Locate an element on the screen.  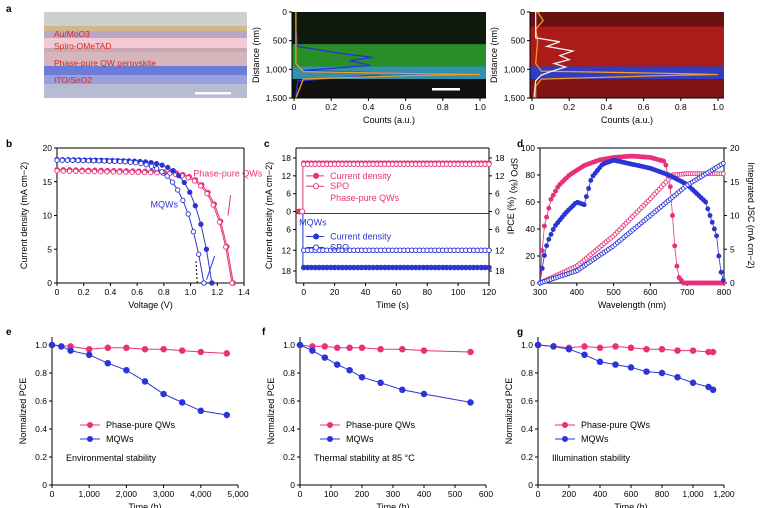
panel-letter-b: b is located at coordinates (9, 144).